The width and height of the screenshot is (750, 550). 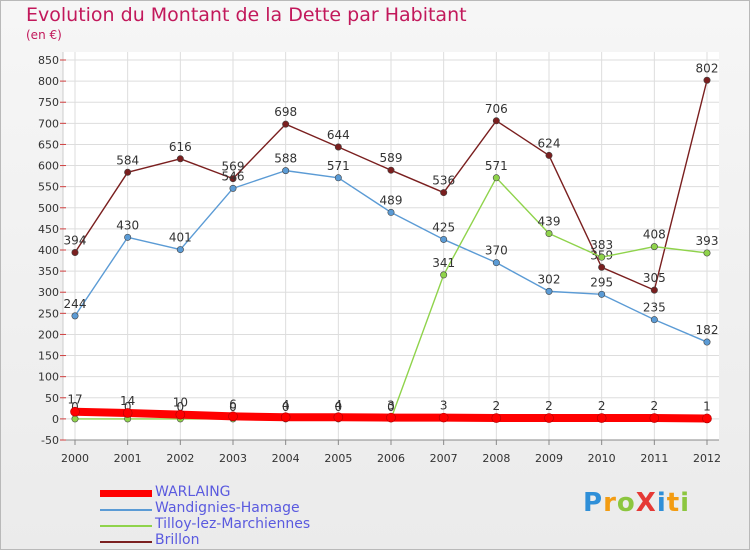 I want to click on x-tick-label: 2011, so click(x=654, y=458).